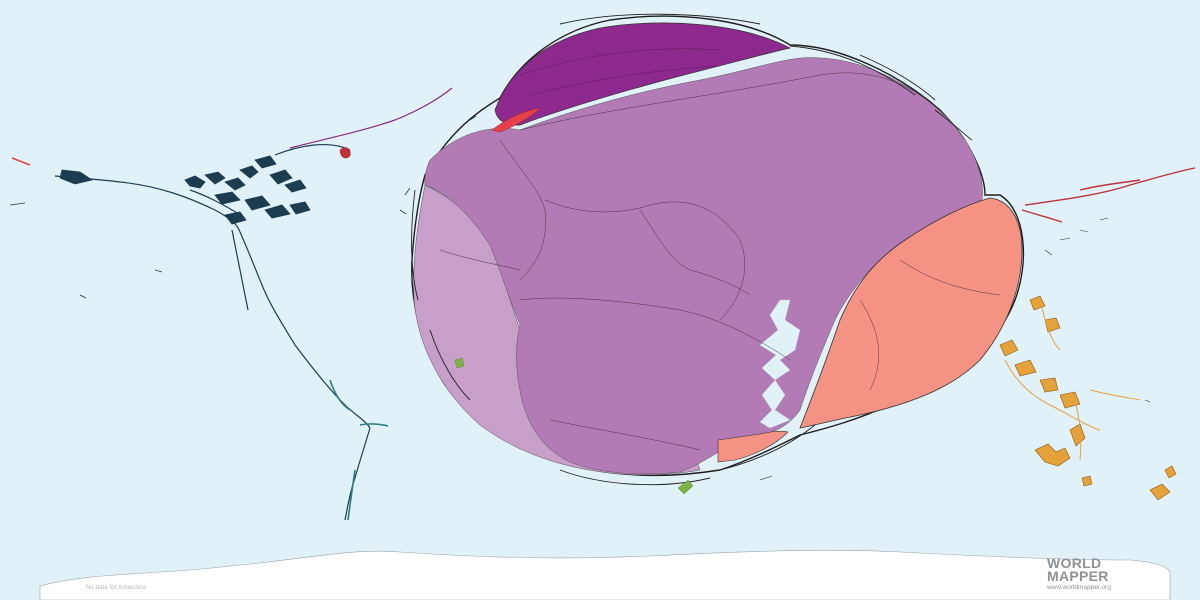 This screenshot has width=1200, height=600. What do you see at coordinates (185, 190) in the screenshot?
I see `north-america-cluster` at bounding box center [185, 190].